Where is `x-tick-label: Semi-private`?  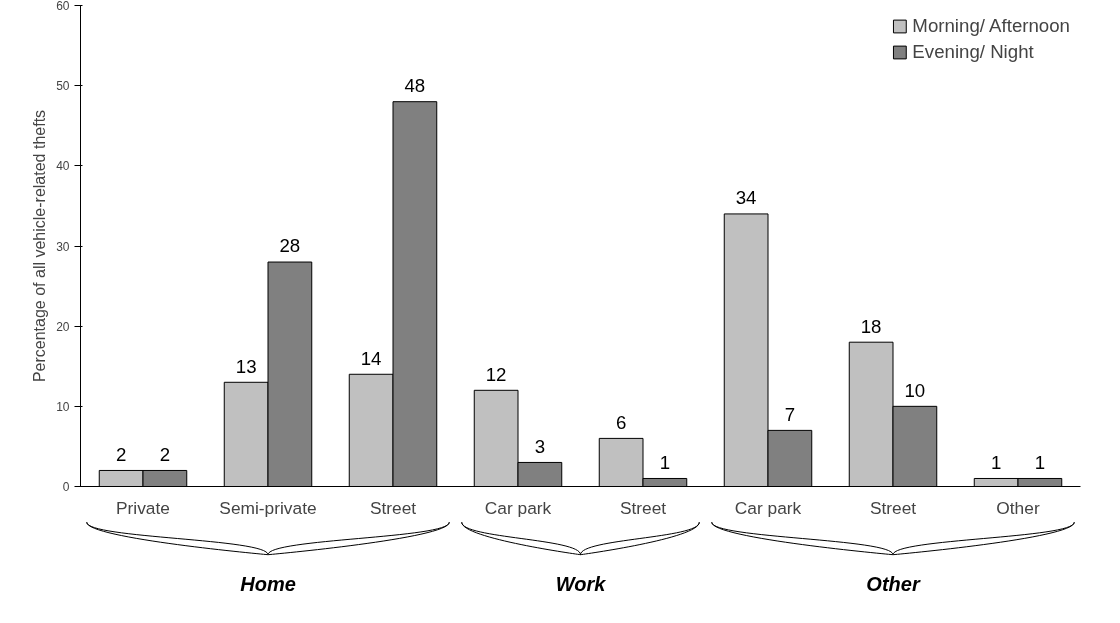
x-tick-label: Semi-private is located at coordinates (268, 507).